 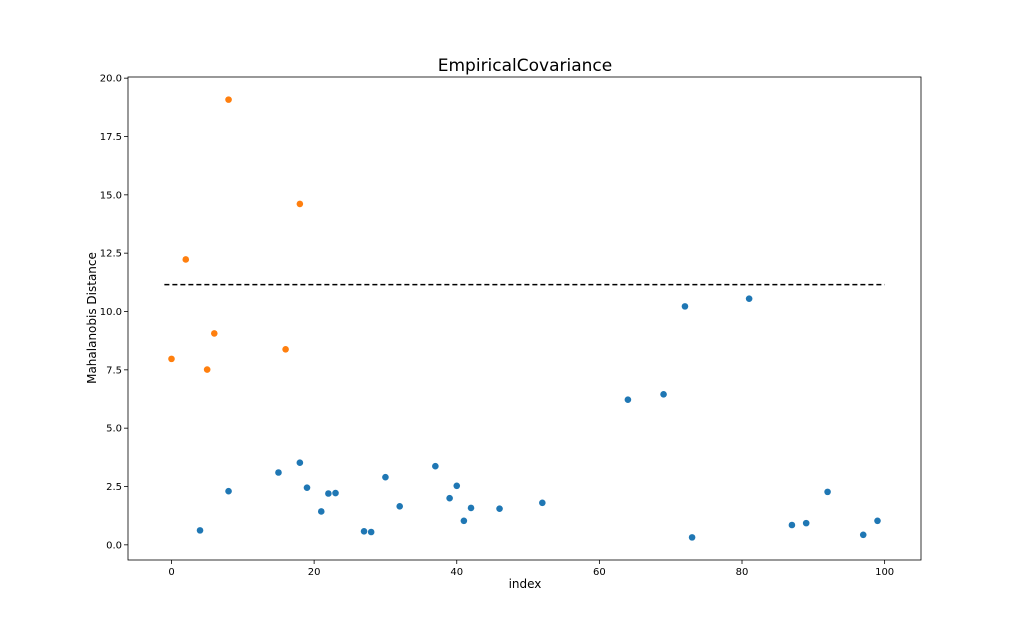 What do you see at coordinates (456, 572) in the screenshot?
I see `x-tick-label: 40` at bounding box center [456, 572].